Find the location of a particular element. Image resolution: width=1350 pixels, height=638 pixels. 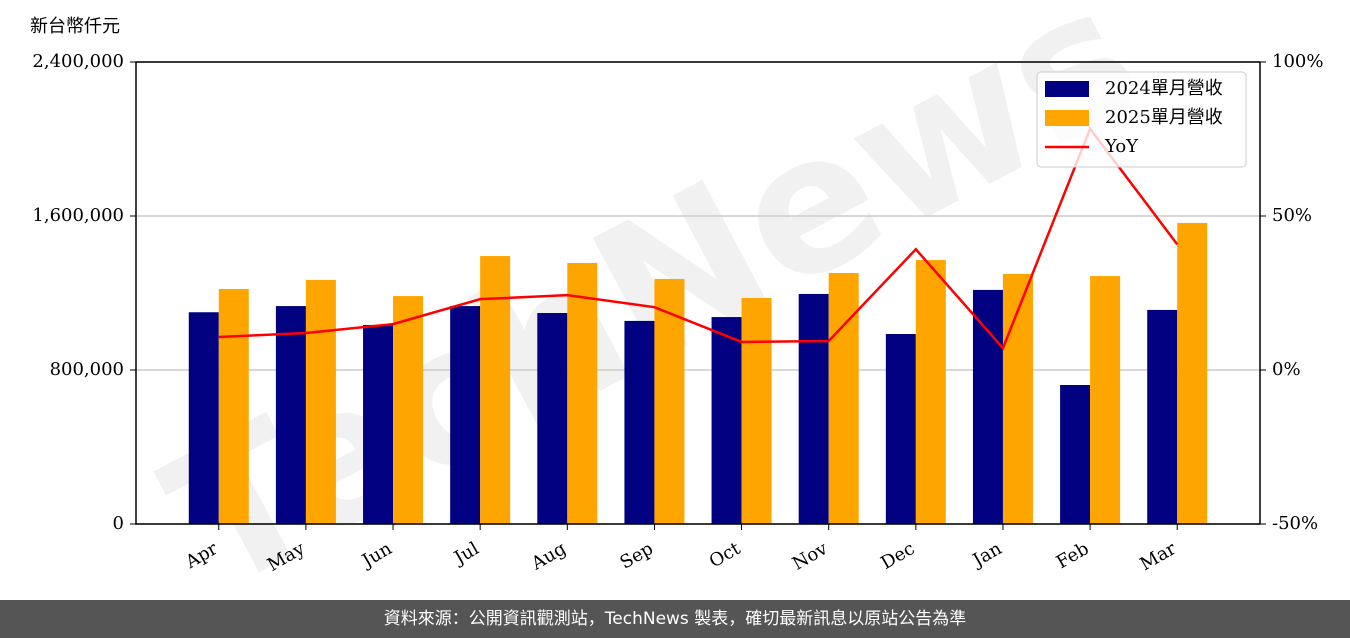

legend: 2024單月營收 2025單月營收 YoY is located at coordinates (1141, 119).